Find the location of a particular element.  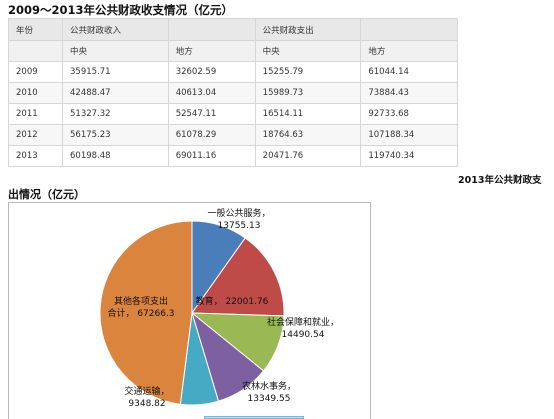

header-revenue: 公共财政收入 is located at coordinates (115, 29).